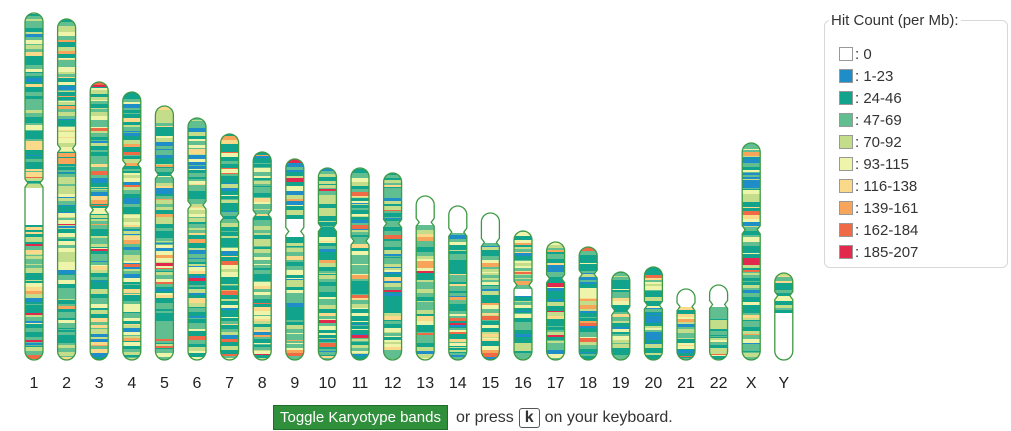  I want to click on chromosome-19: 19, so click(621, 331).